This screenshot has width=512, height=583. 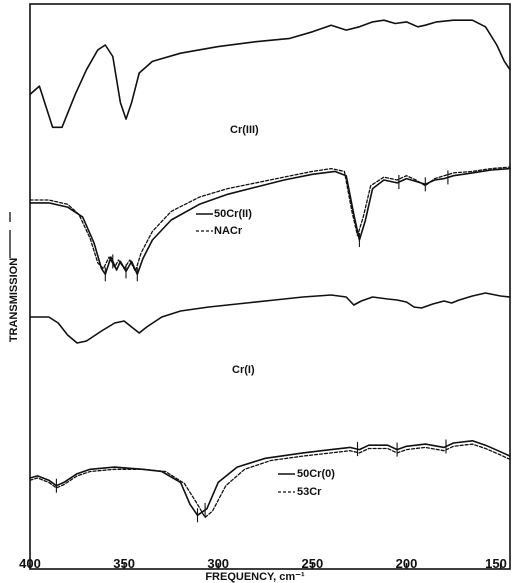 I want to click on legend-label-50cr-0: 50Cr(0), so click(x=316, y=474).